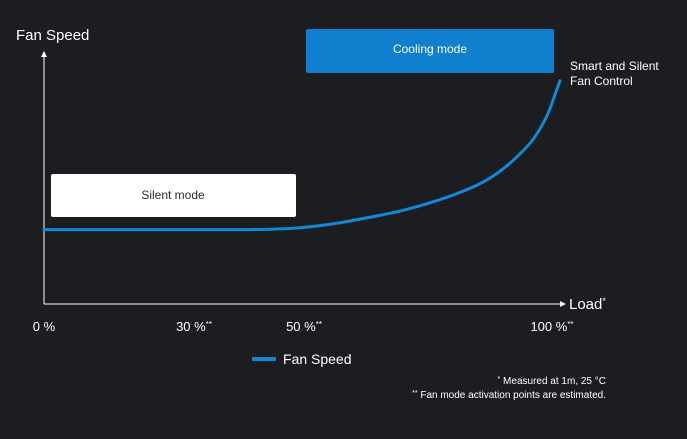 This screenshot has height=439, width=687. I want to click on footnote-measured: * Measured at 1m, 25 °C, so click(552, 382).